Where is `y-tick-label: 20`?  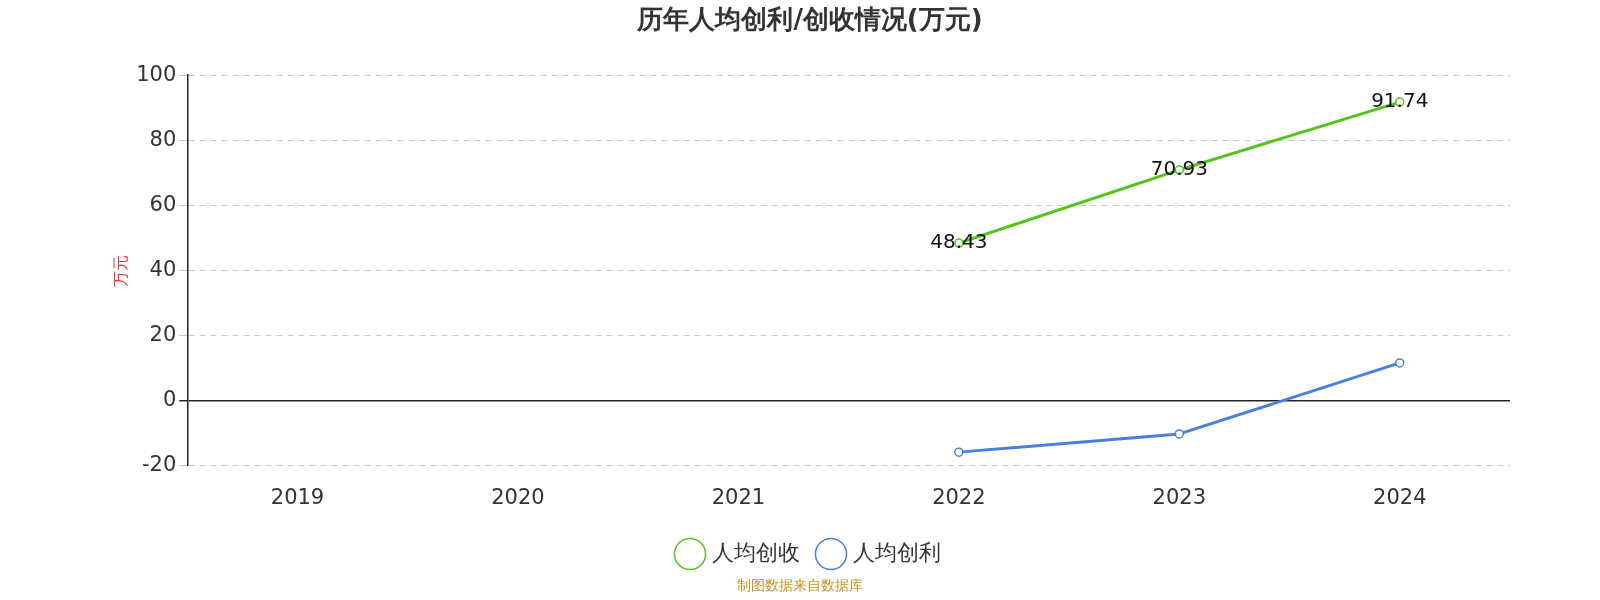
y-tick-label: 20 is located at coordinates (163, 334).